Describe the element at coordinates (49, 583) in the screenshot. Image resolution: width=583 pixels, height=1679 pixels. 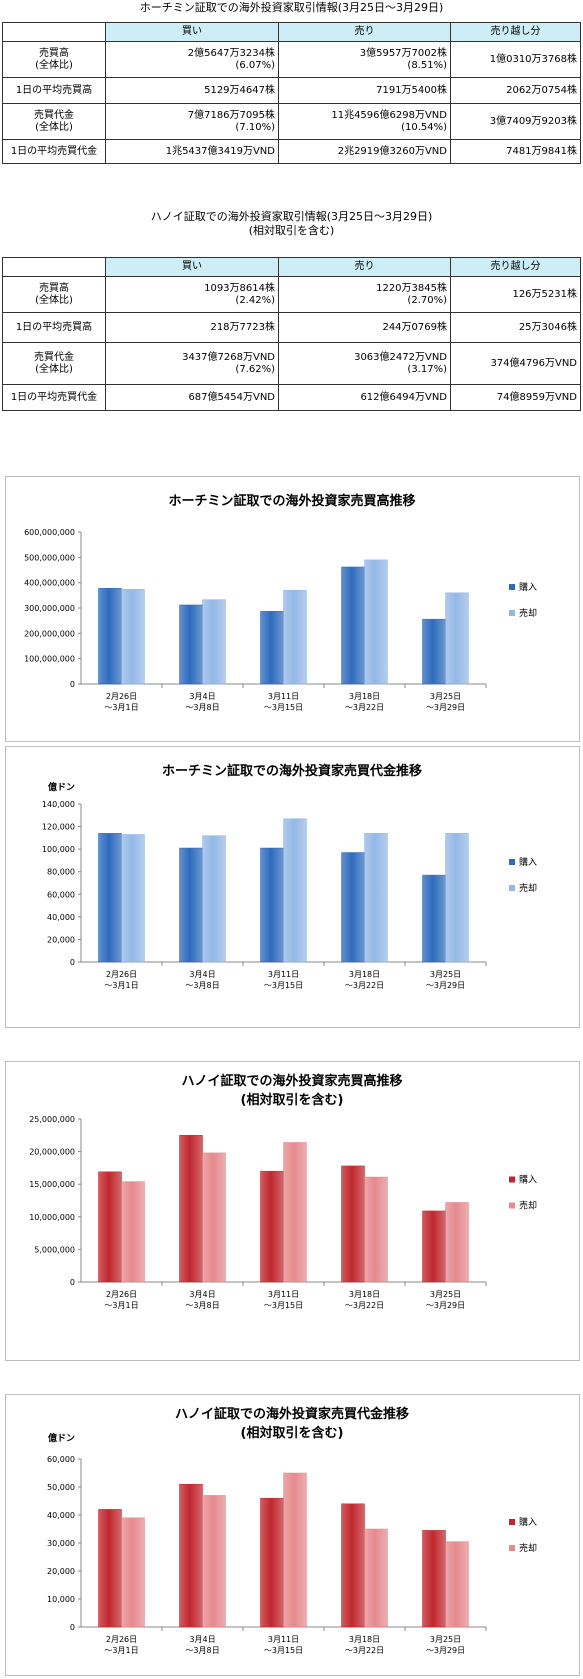
I see `y-tick-label: 400,000,000` at that location.